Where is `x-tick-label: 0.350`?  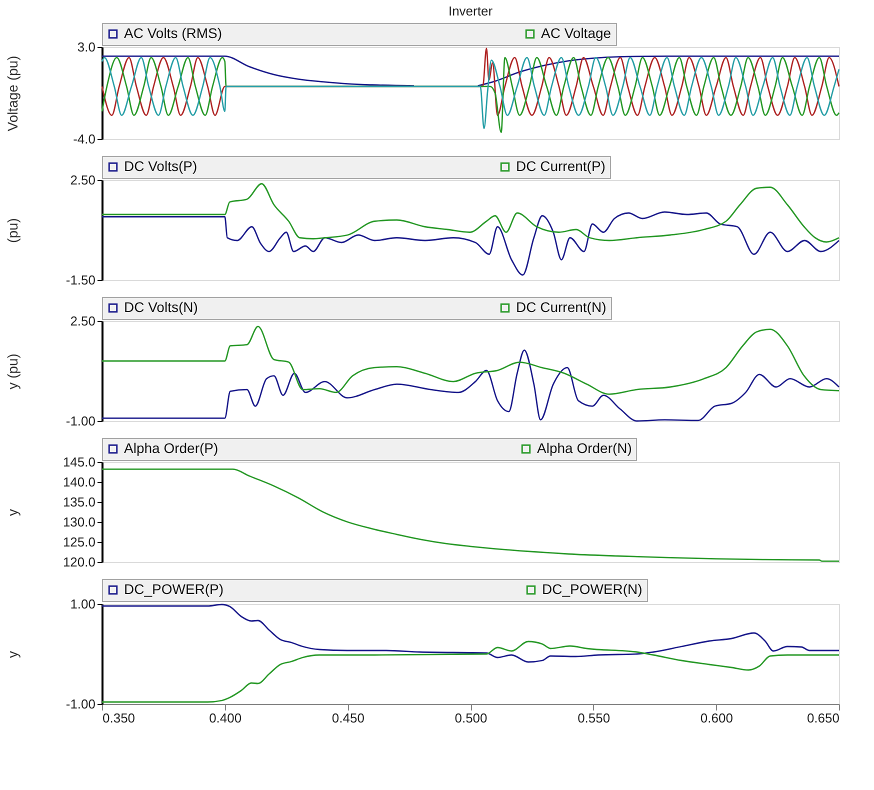
x-tick-label: 0.350 is located at coordinates (119, 718).